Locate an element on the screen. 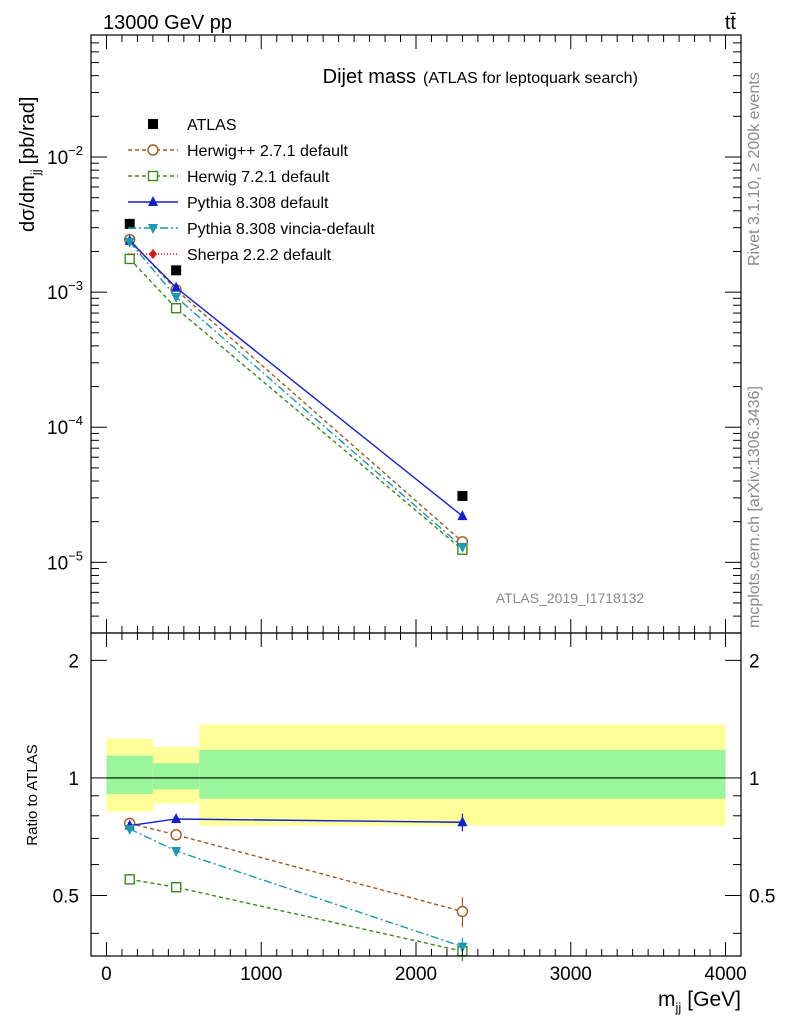  legend-item: Sherpa 2.2.2 default is located at coordinates (230, 255).